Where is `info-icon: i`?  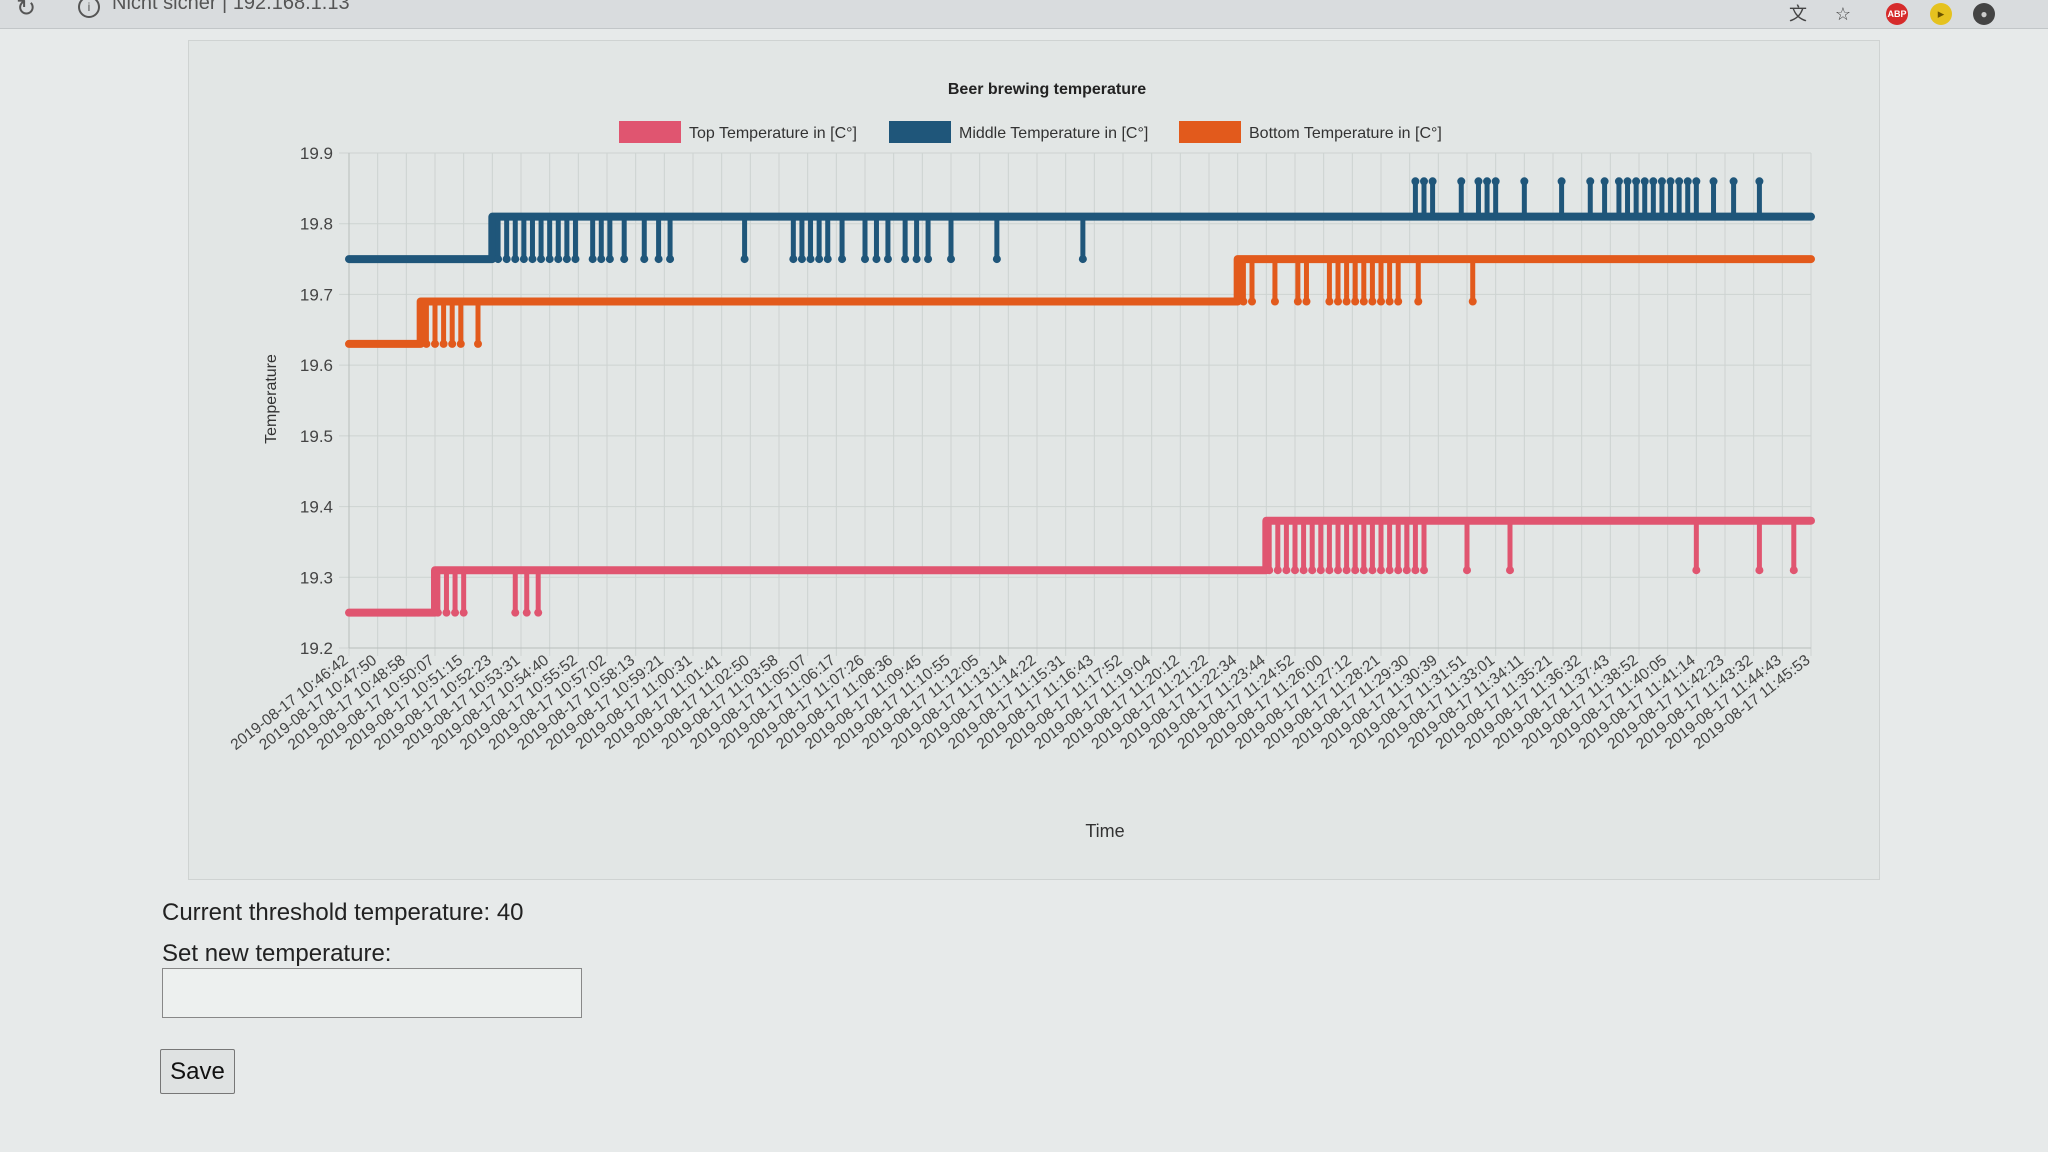
info-icon: i is located at coordinates (89, 9).